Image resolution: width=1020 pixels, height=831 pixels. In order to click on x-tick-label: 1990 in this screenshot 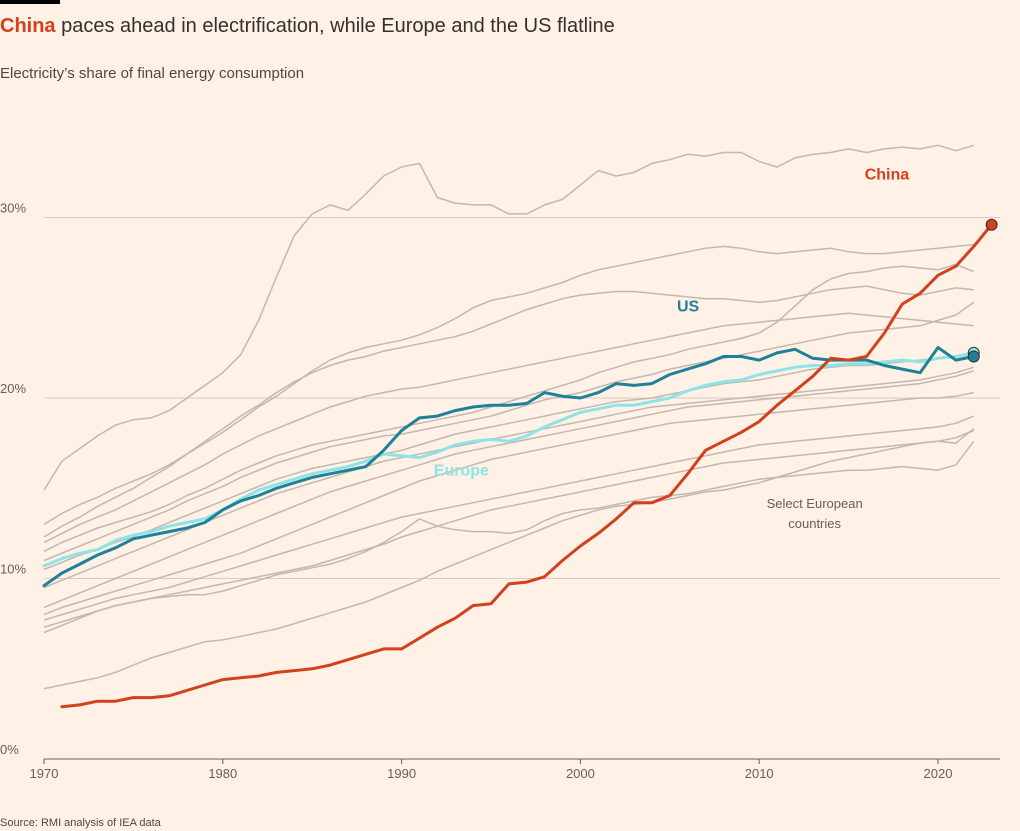, I will do `click(401, 773)`.